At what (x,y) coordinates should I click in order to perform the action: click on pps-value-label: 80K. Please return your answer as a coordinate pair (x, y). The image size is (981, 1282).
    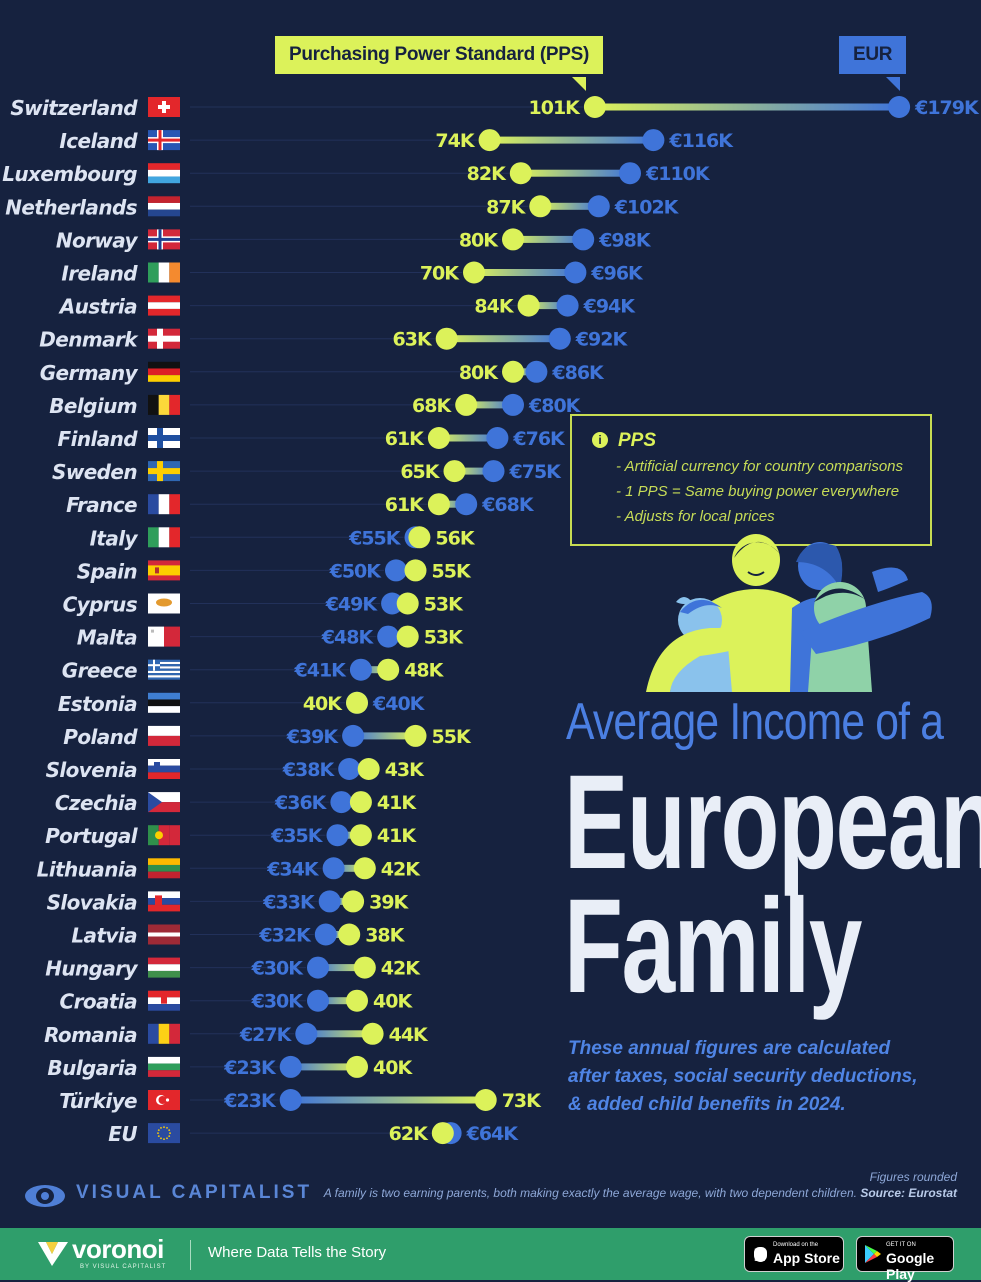
    Looking at the image, I should click on (479, 373).